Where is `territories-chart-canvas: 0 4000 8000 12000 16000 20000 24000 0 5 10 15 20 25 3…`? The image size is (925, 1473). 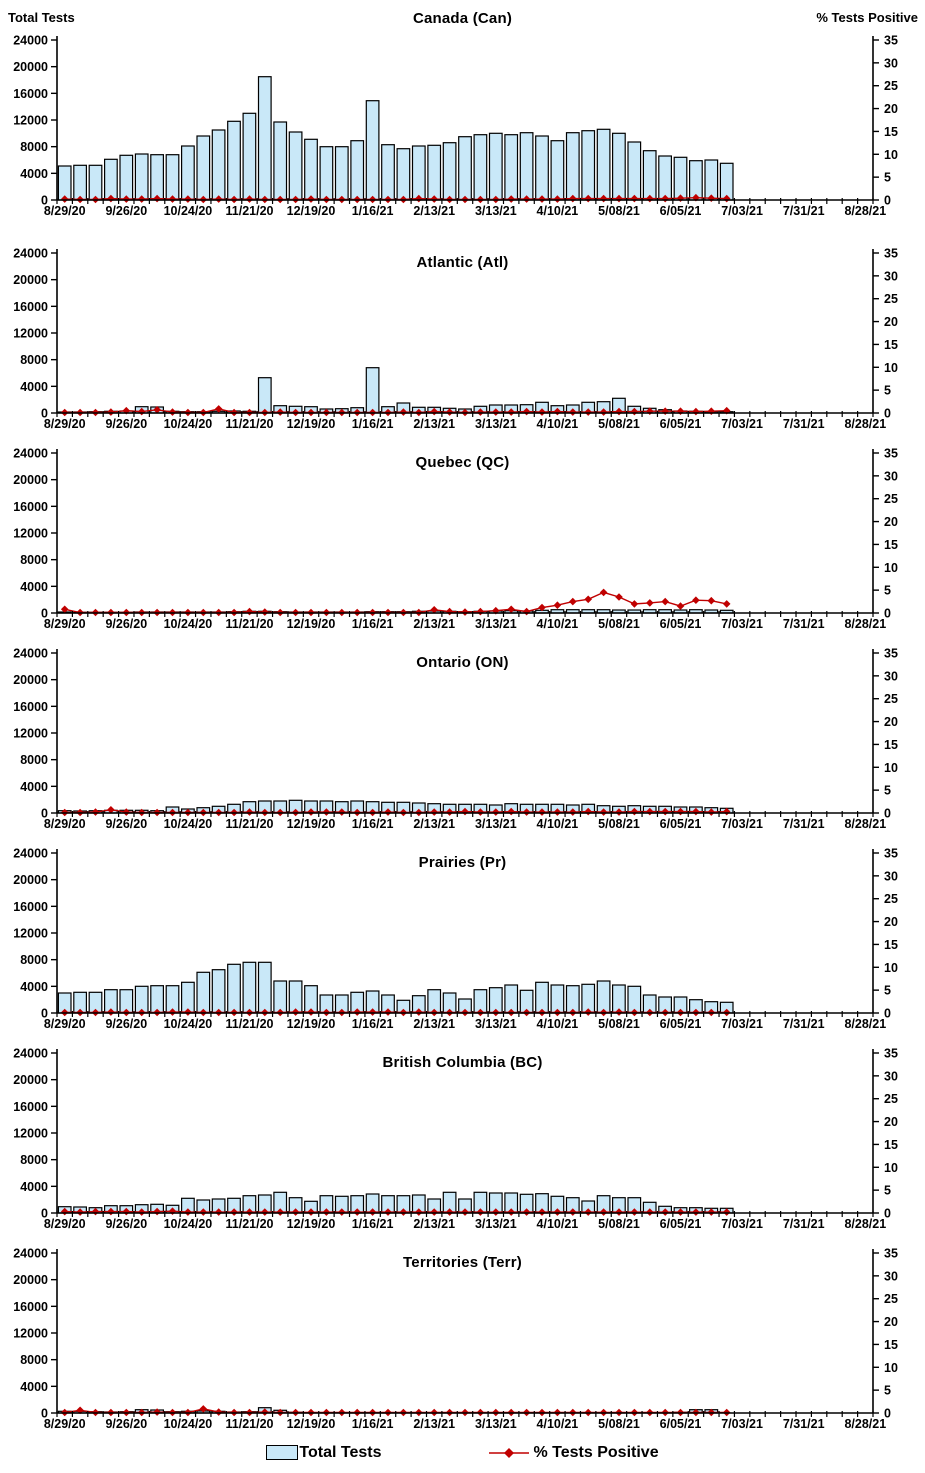
territories-chart-canvas: 0 4000 8000 12000 16000 20000 24000 0 5 10 15 20 25 3… is located at coordinates (455, 1339).